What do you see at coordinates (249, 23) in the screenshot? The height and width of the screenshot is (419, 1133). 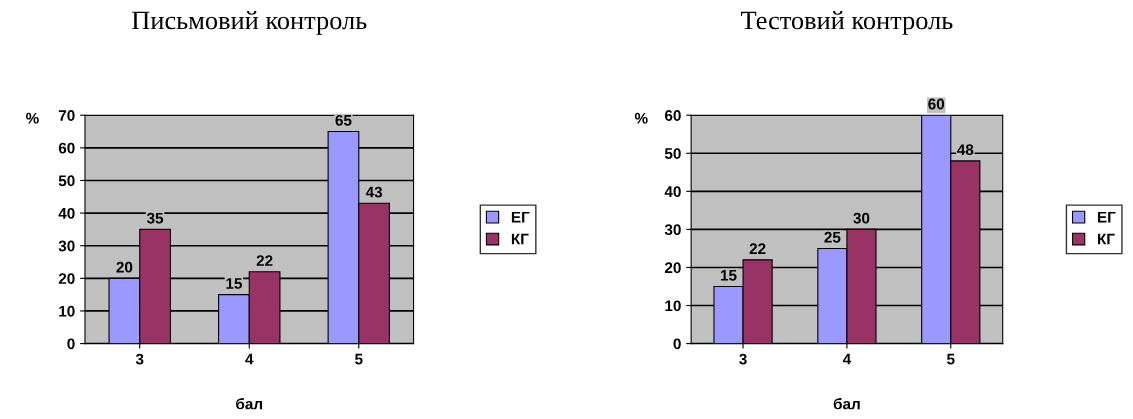 I see `chart-title: Письмовий контроль` at bounding box center [249, 23].